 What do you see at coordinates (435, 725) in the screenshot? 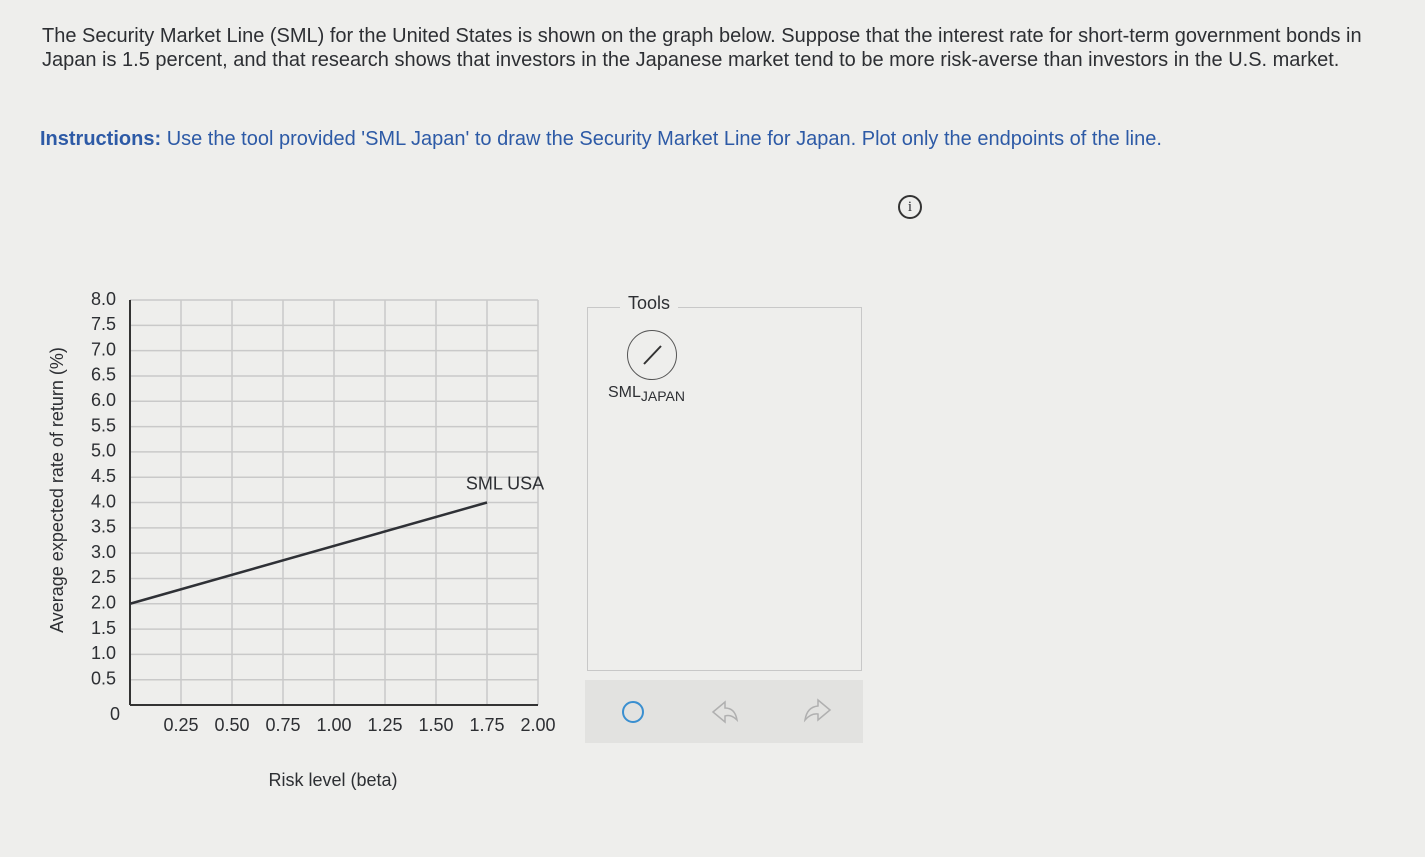
I see `x-tick-label: 1.50` at bounding box center [435, 725].